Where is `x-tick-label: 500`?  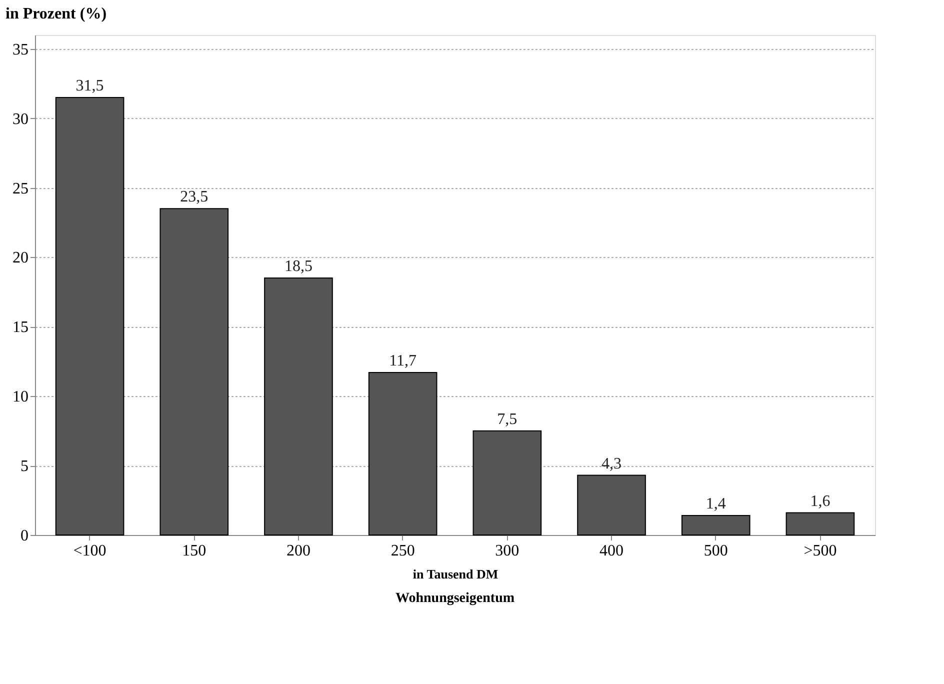
x-tick-label: 500 is located at coordinates (716, 551).